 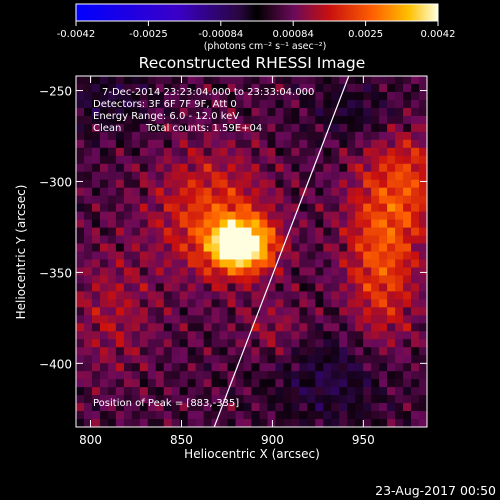 I want to click on y-axis-label: Heliocentric Y (arcsec), so click(x=21, y=252).